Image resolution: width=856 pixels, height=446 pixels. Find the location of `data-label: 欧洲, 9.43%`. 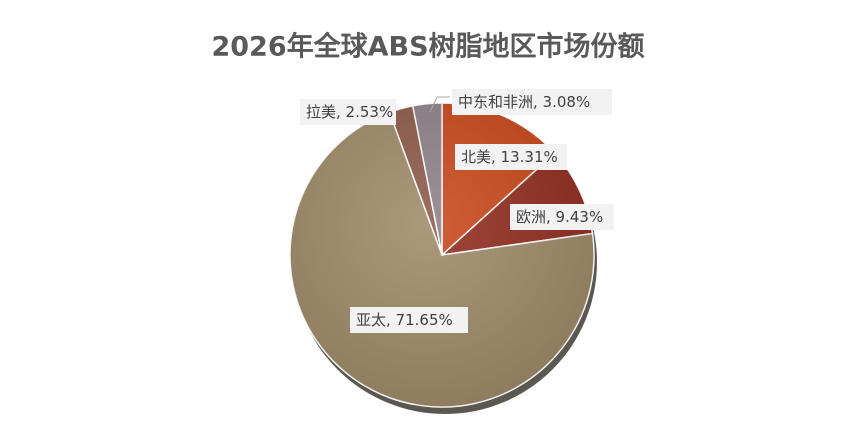

data-label: 欧洲, 9.43% is located at coordinates (559, 217).